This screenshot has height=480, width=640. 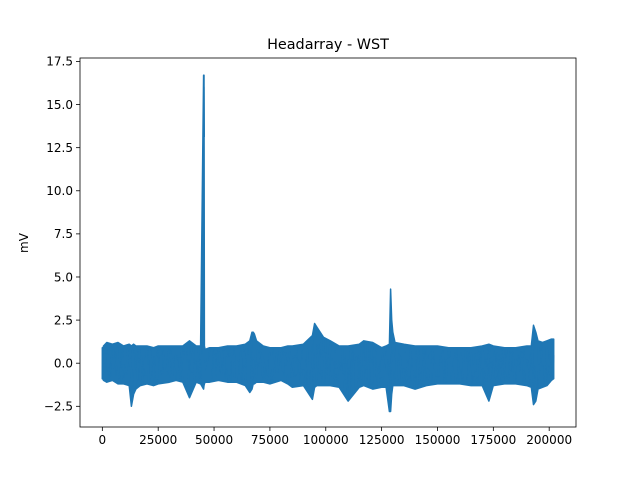 What do you see at coordinates (63, 277) in the screenshot?
I see `y-tick-label: 5.0` at bounding box center [63, 277].